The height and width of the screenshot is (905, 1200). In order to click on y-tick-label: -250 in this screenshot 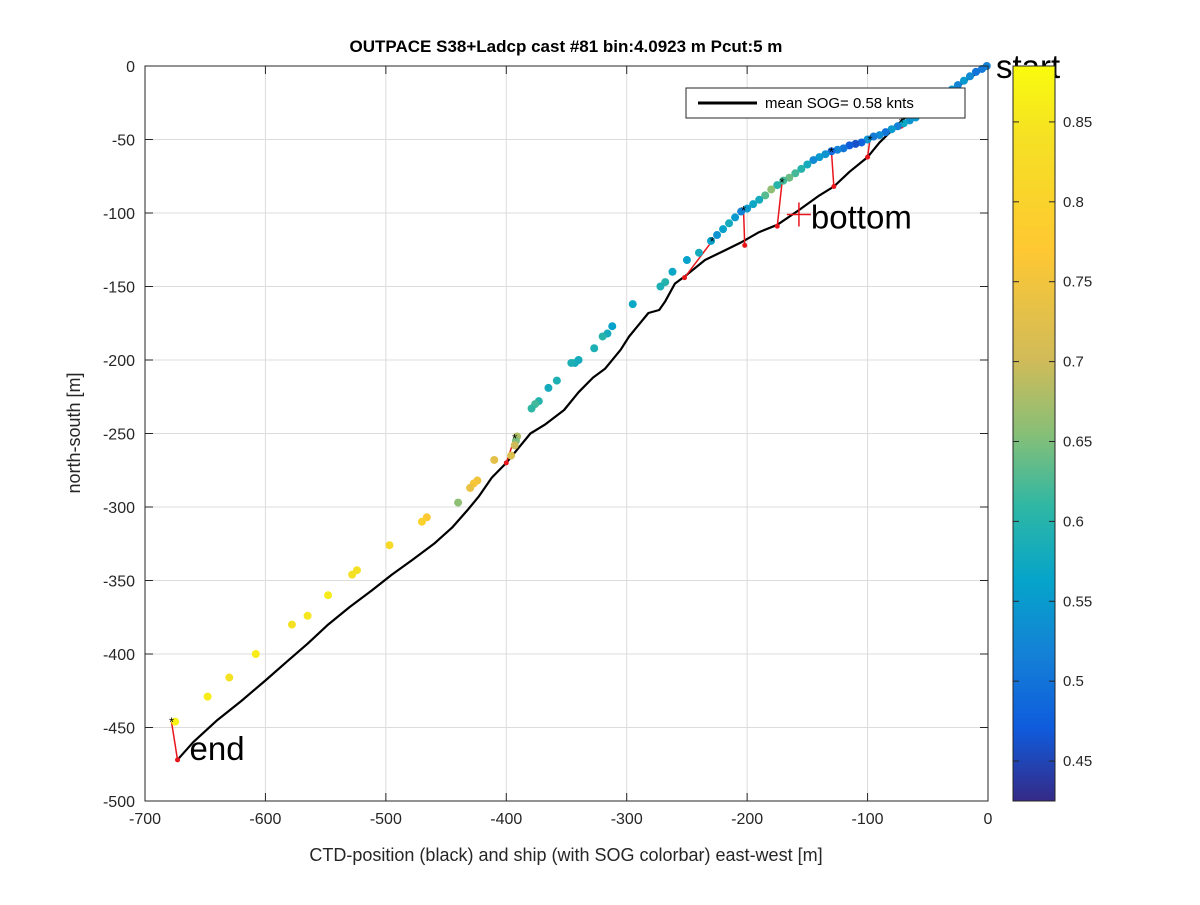, I will do `click(119, 435)`.